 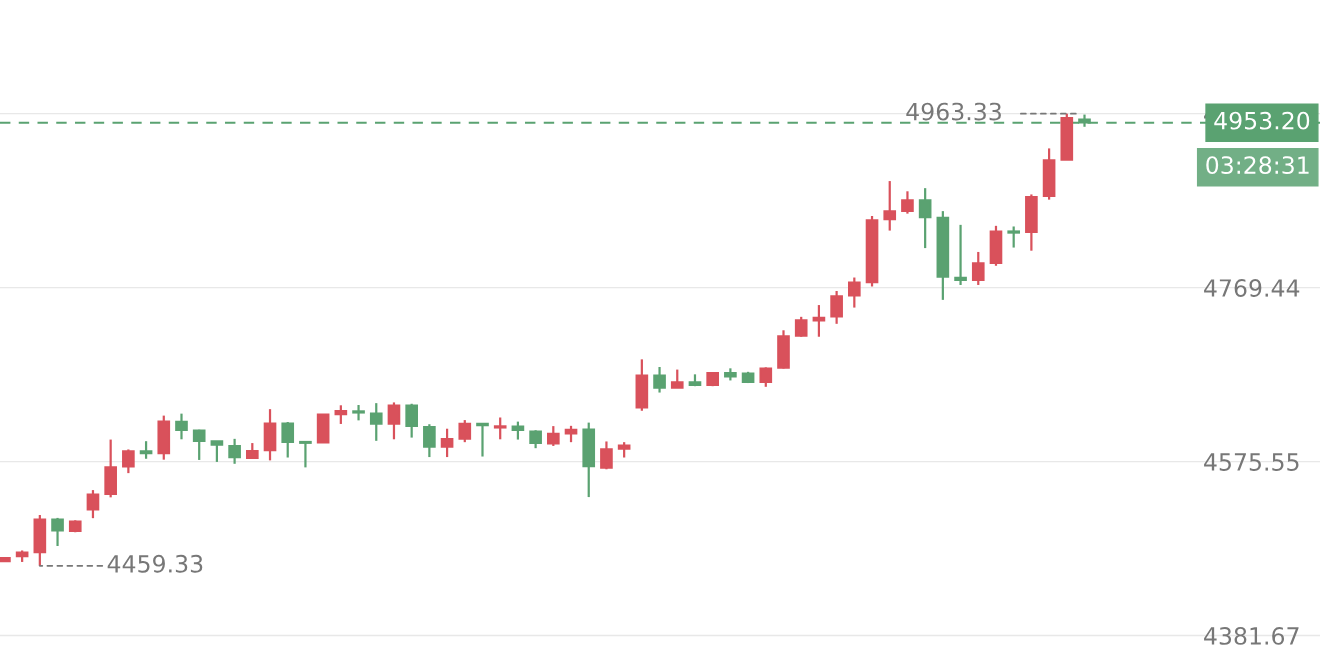 What do you see at coordinates (1262, 120) in the screenshot?
I see `ref-line-label: 4953.20` at bounding box center [1262, 120].